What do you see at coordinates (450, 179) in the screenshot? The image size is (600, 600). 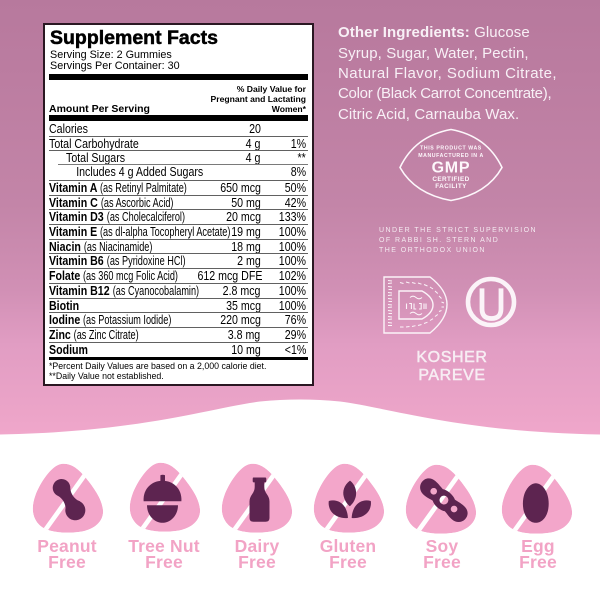 I see `svg-text: CERTIFIED` at bounding box center [450, 179].